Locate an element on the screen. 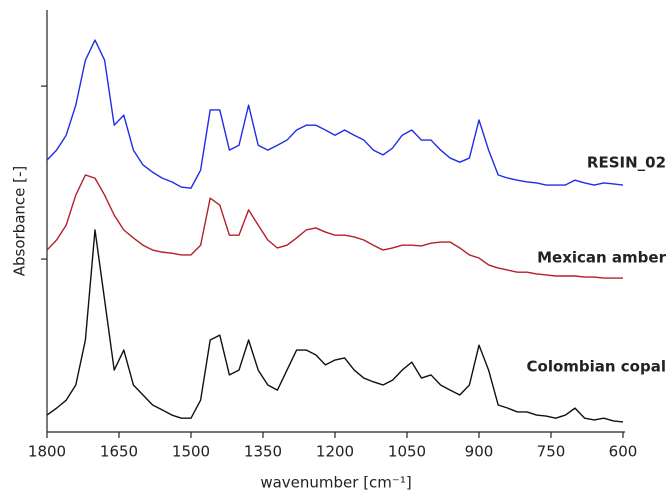 This screenshot has width=671, height=495. x-tick-label: 900 is located at coordinates (479, 452).